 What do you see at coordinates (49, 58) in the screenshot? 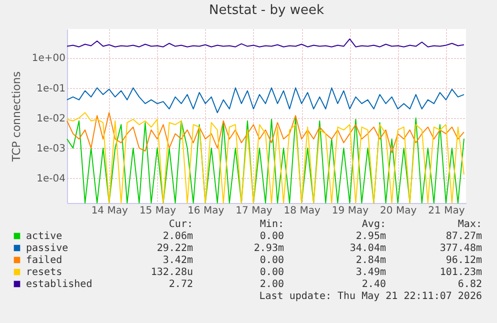
I see `y-tick-label: 1e+00` at bounding box center [49, 58].